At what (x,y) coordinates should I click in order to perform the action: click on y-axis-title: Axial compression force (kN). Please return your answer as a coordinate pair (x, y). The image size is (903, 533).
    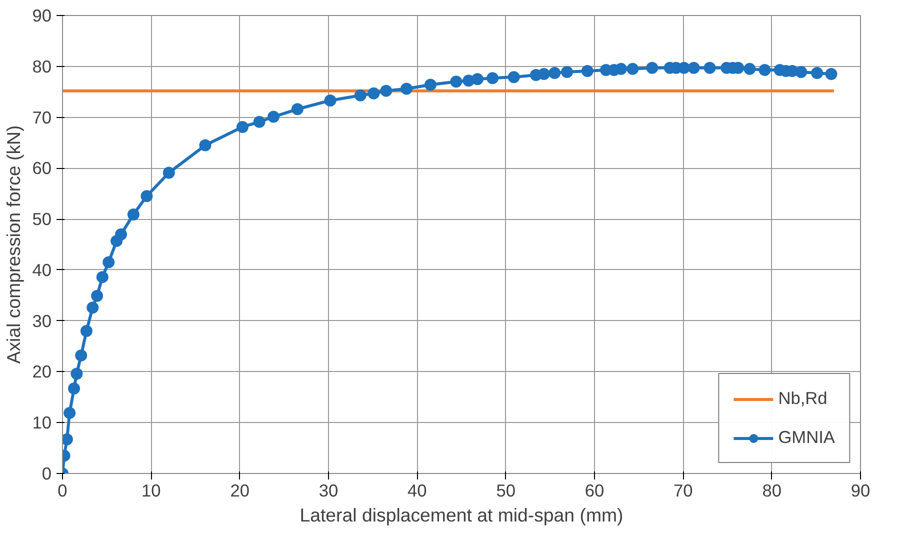
    Looking at the image, I should click on (13, 244).